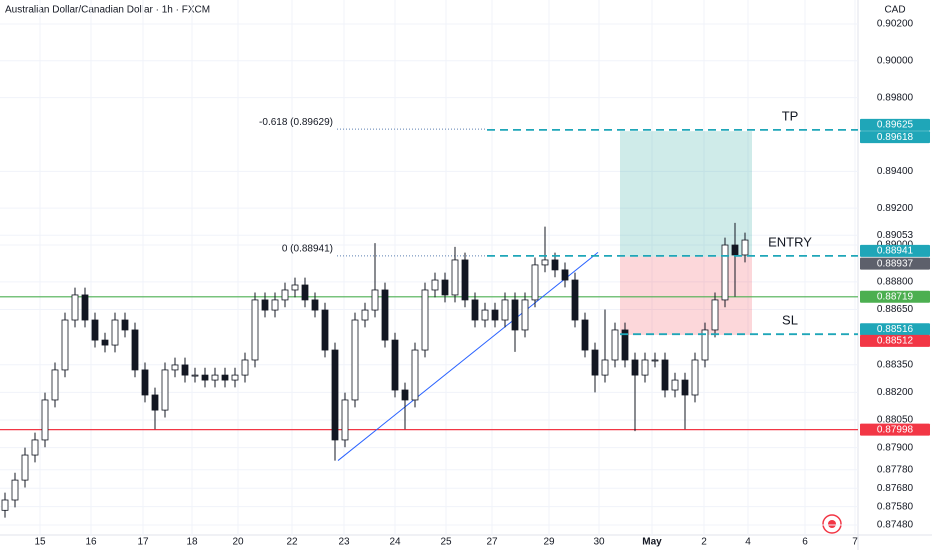 Image resolution: width=932 pixels, height=550 pixels. Describe the element at coordinates (549, 542) in the screenshot. I see `x-tick-label: 29` at that location.